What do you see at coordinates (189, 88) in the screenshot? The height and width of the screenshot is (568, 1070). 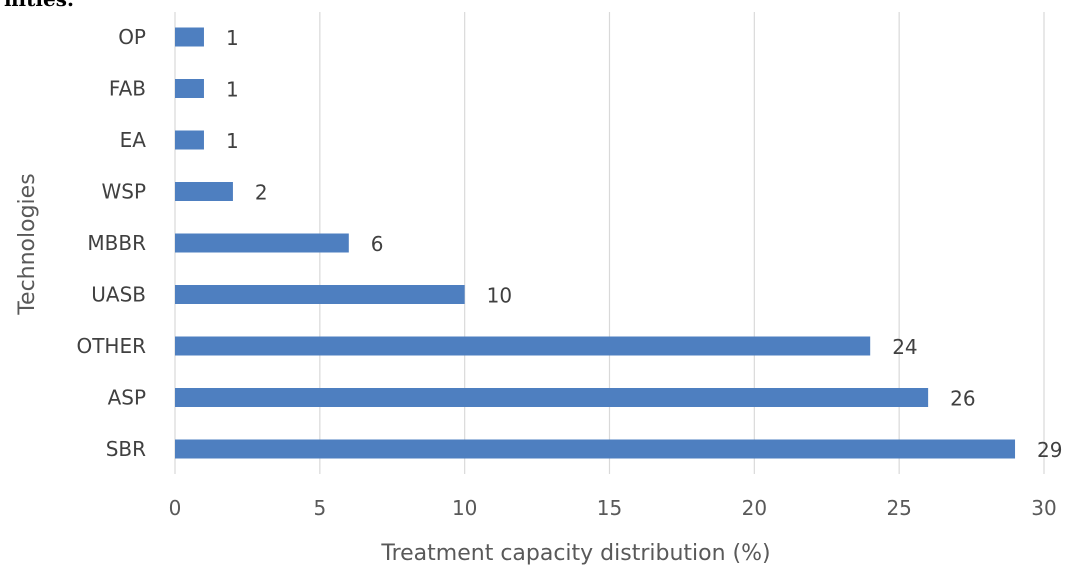 I see `bar-fab` at bounding box center [189, 88].